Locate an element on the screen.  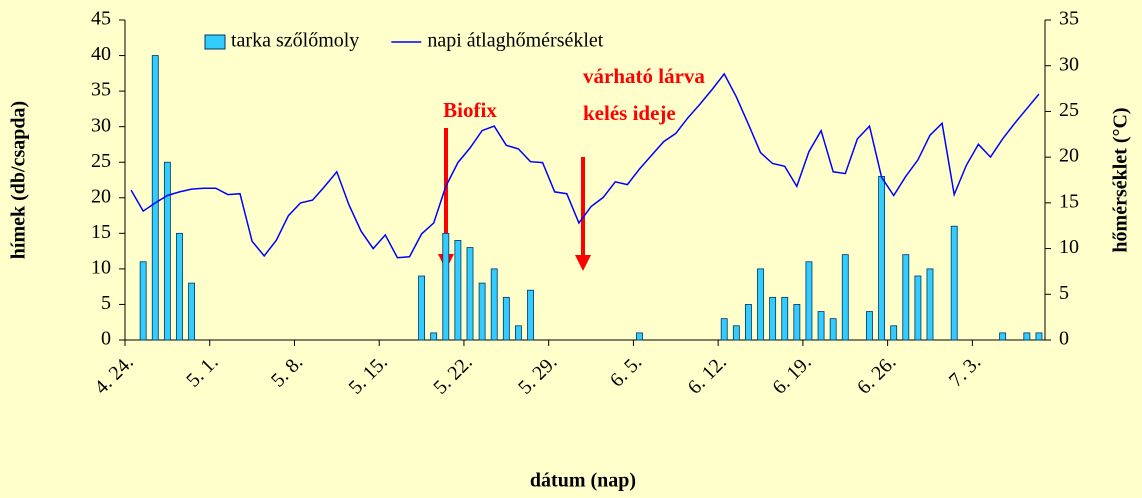
y2-tick-label: 25 is located at coordinates (1069, 110).